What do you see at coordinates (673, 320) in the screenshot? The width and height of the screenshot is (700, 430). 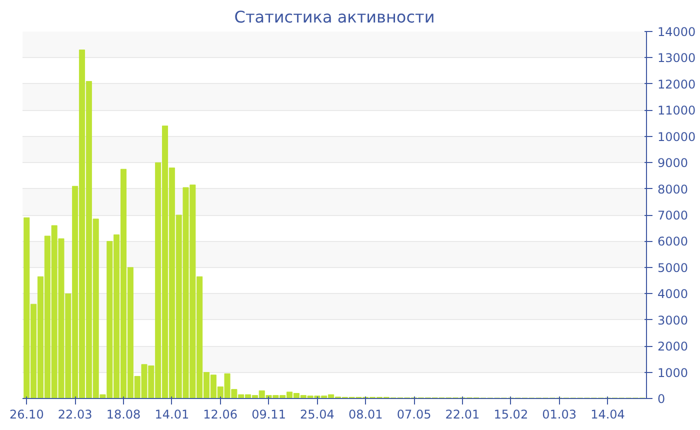 I see `y-tick-label: 3000` at bounding box center [673, 320].